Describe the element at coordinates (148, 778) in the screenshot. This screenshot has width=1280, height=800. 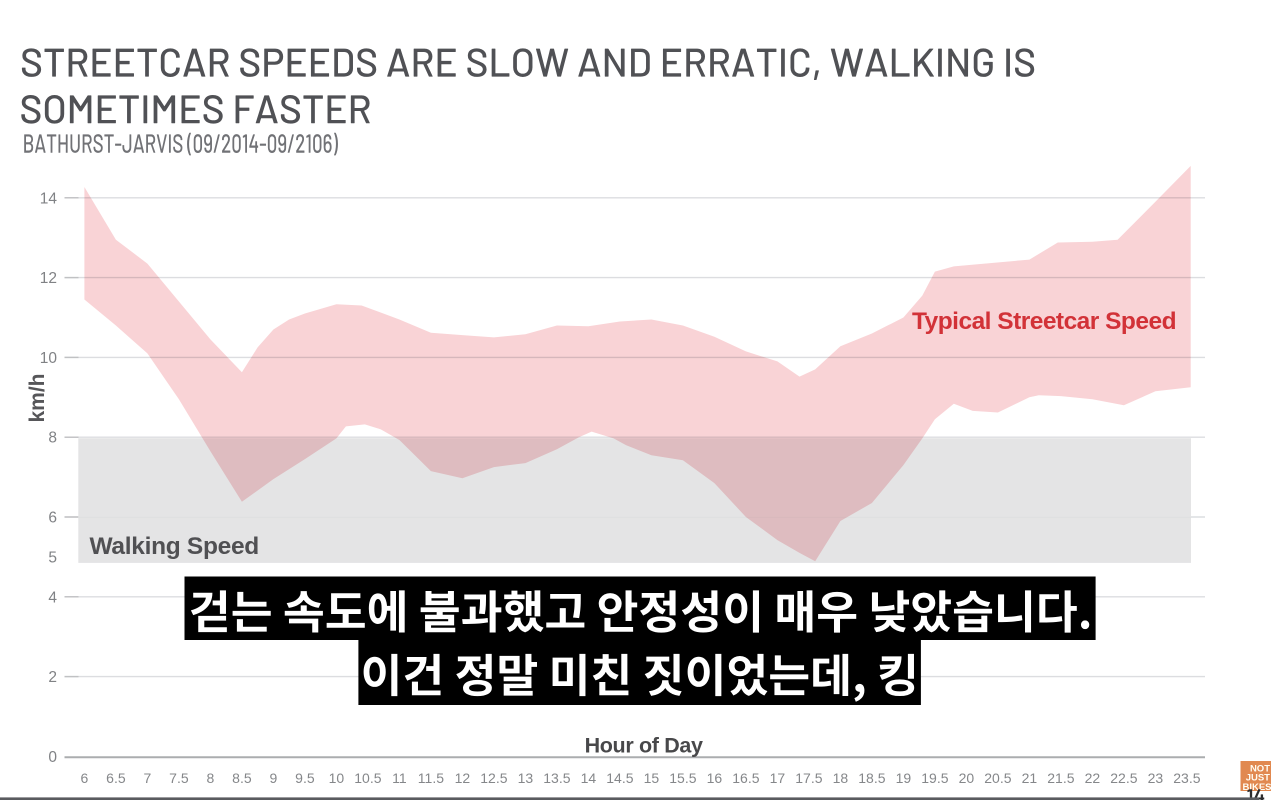
I see `svg-text: 7` at that location.